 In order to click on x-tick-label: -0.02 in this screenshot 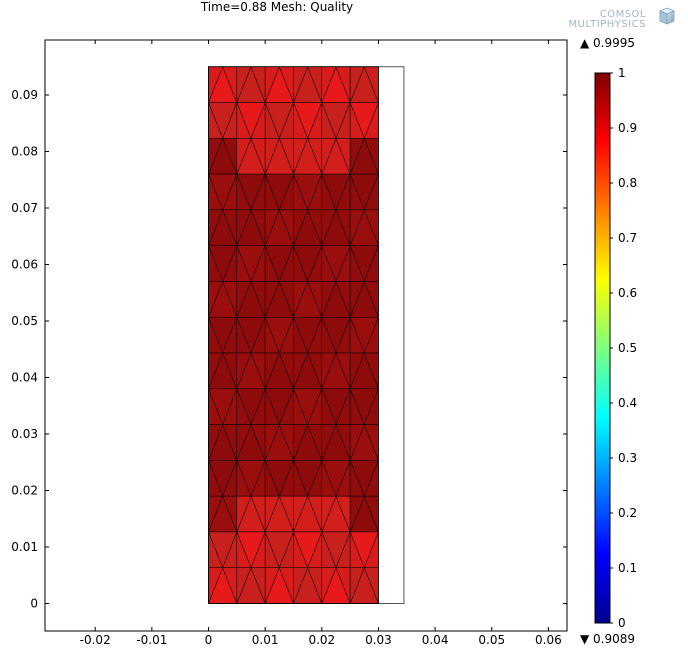, I will do `click(95, 640)`.